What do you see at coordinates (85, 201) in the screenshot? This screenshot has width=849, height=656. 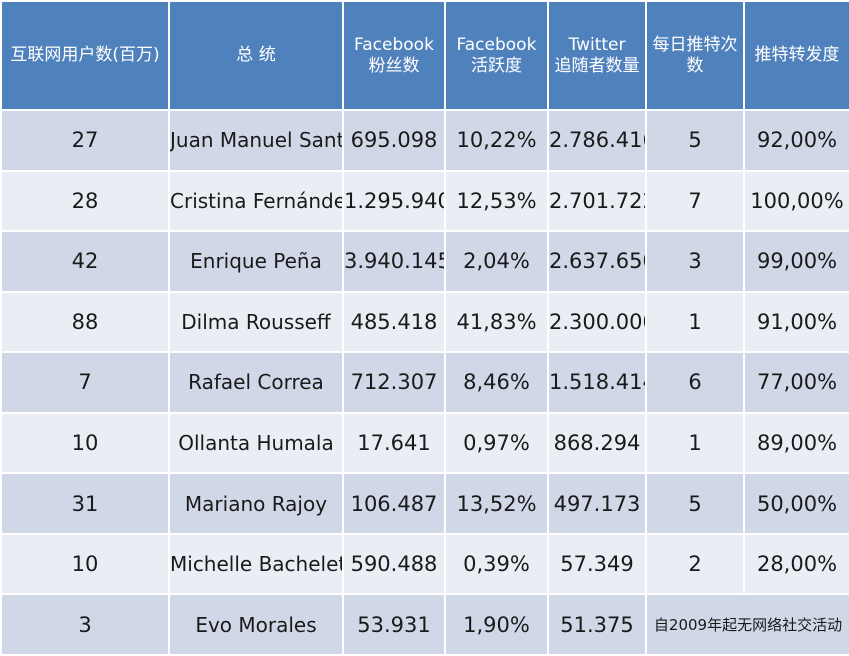 I see `internet-users-cell: 28` at bounding box center [85, 201].